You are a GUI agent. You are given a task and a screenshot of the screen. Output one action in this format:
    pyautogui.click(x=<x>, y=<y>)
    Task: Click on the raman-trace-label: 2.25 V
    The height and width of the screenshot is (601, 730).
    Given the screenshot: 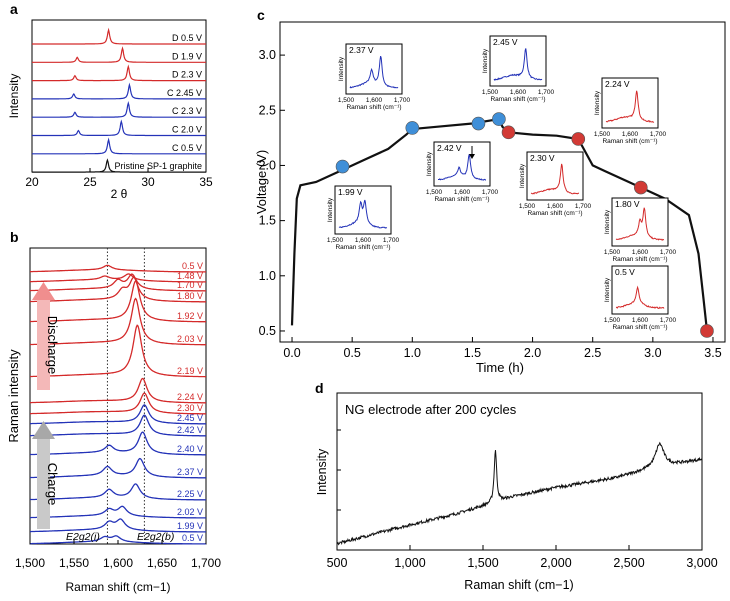 What is the action you would take?
    pyautogui.click(x=190, y=494)
    